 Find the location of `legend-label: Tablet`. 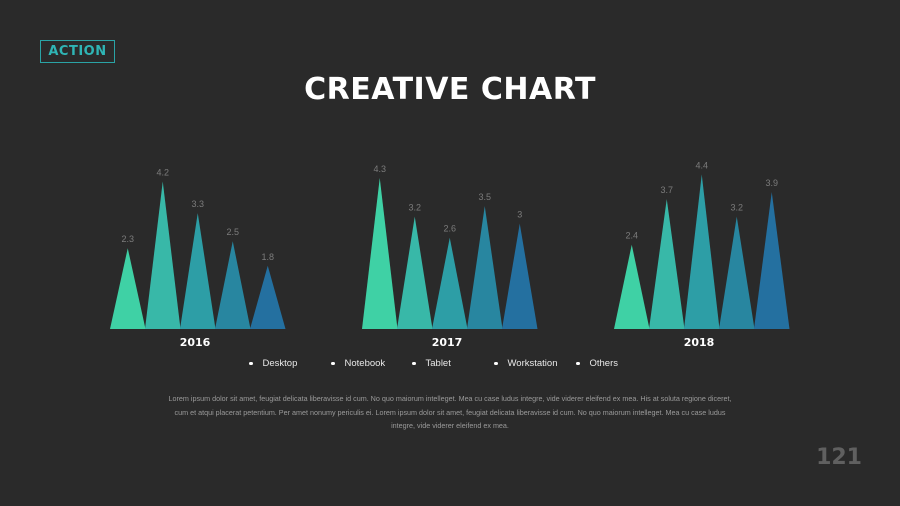

legend-label: Tablet is located at coordinates (438, 363).